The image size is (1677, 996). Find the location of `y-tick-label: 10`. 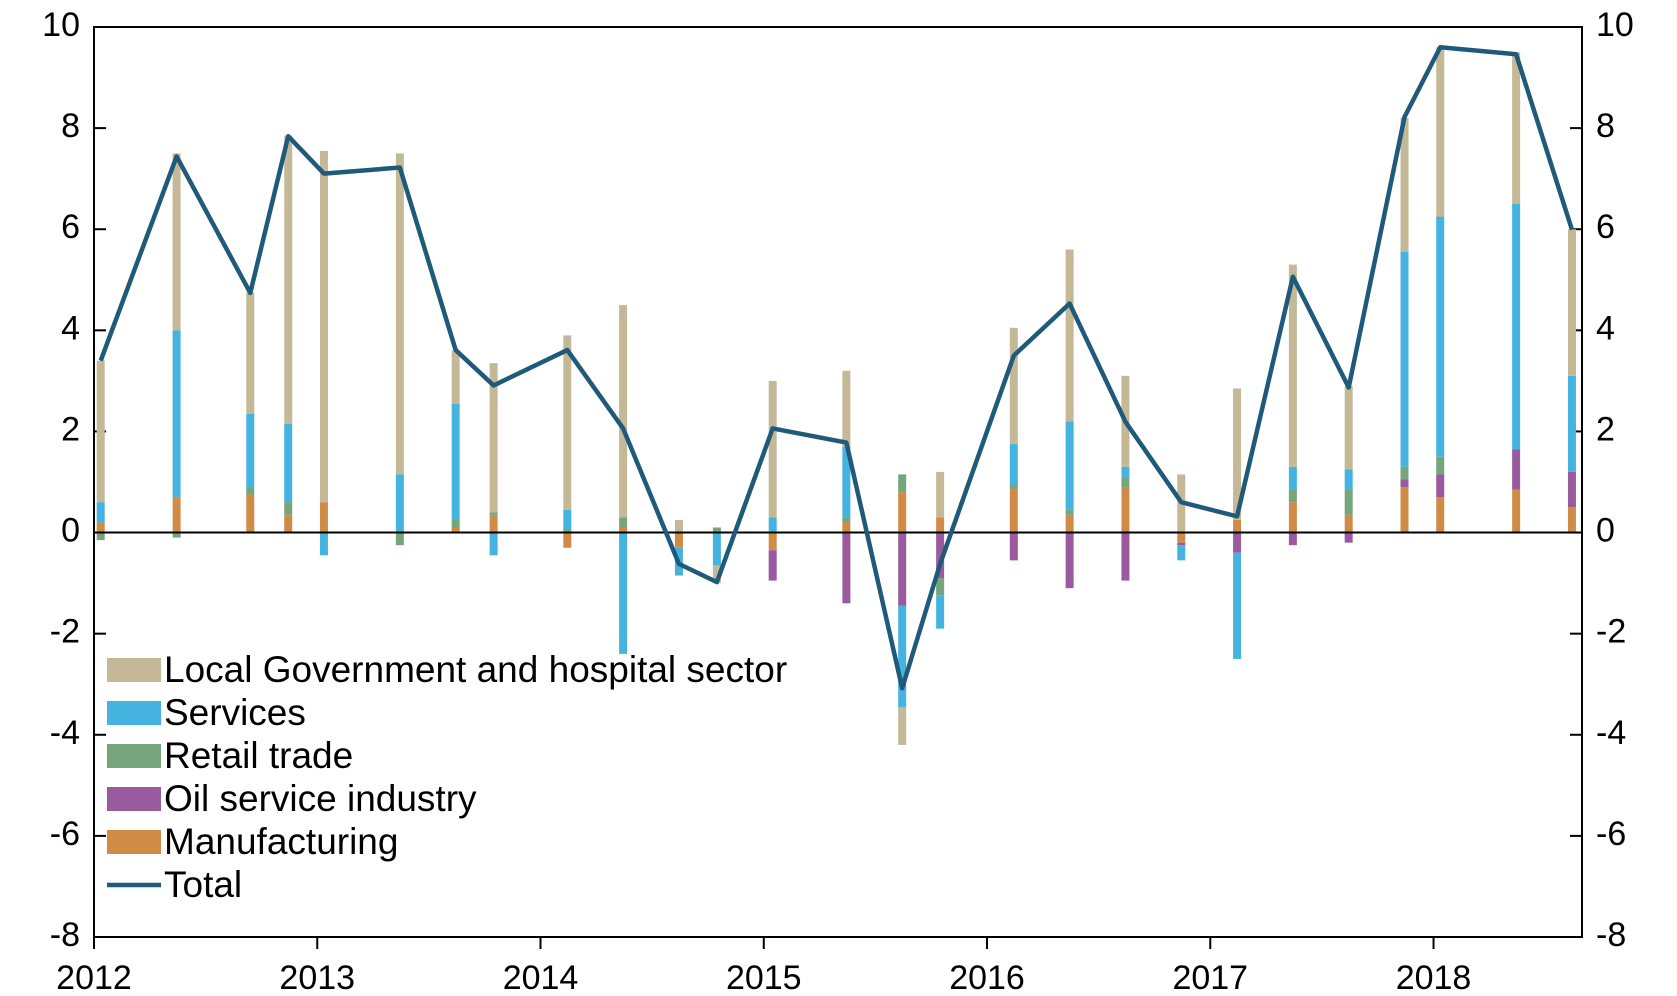

y-tick-label: 10 is located at coordinates (61, 25).